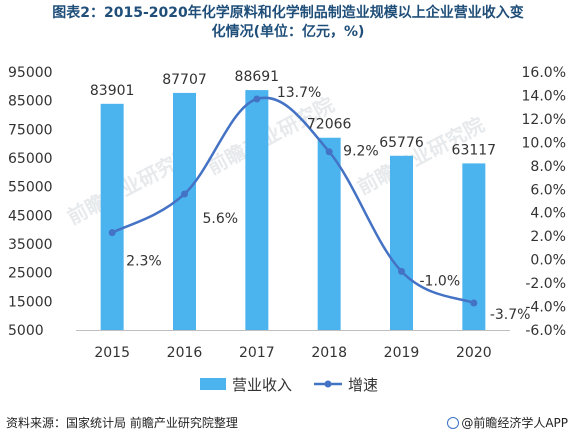  Describe the element at coordinates (545, 331) in the screenshot. I see `right-axis-tick-label: -6.0%` at that location.